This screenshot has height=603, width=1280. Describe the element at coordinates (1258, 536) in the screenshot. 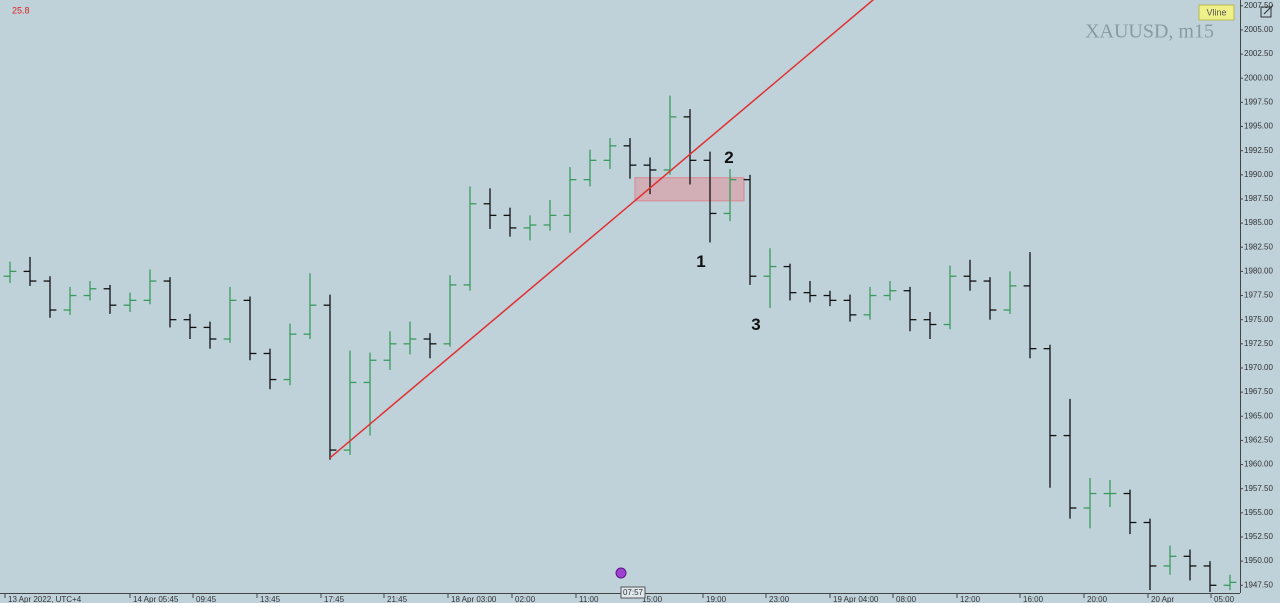

I see `y-tick-label: 1952.50` at that location.